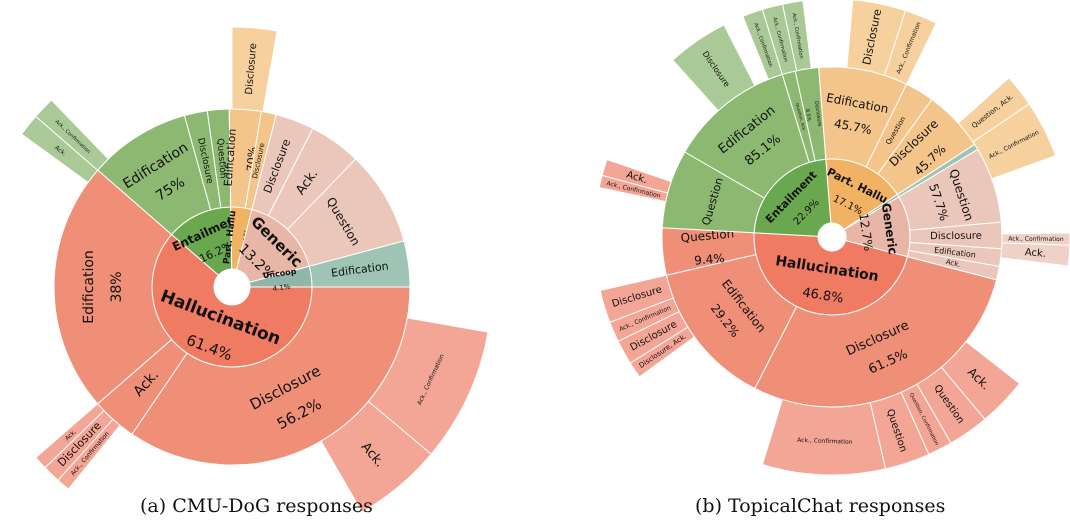 The image size is (1070, 522). I want to click on slice-label-question: Question, so click(221, 158).